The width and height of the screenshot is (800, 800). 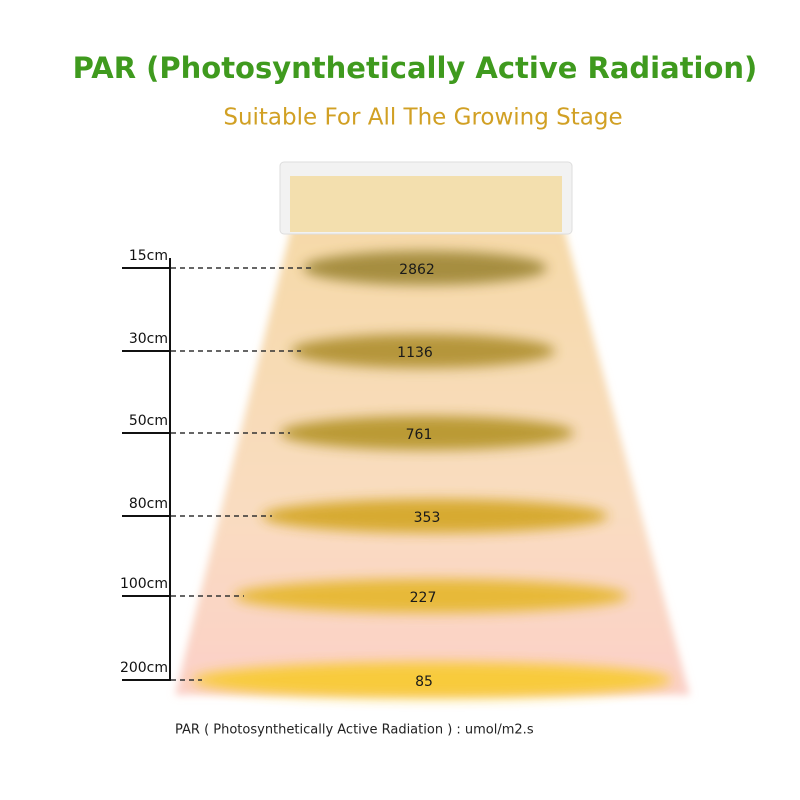 I want to click on distance-label: 15cm, so click(x=148, y=256).